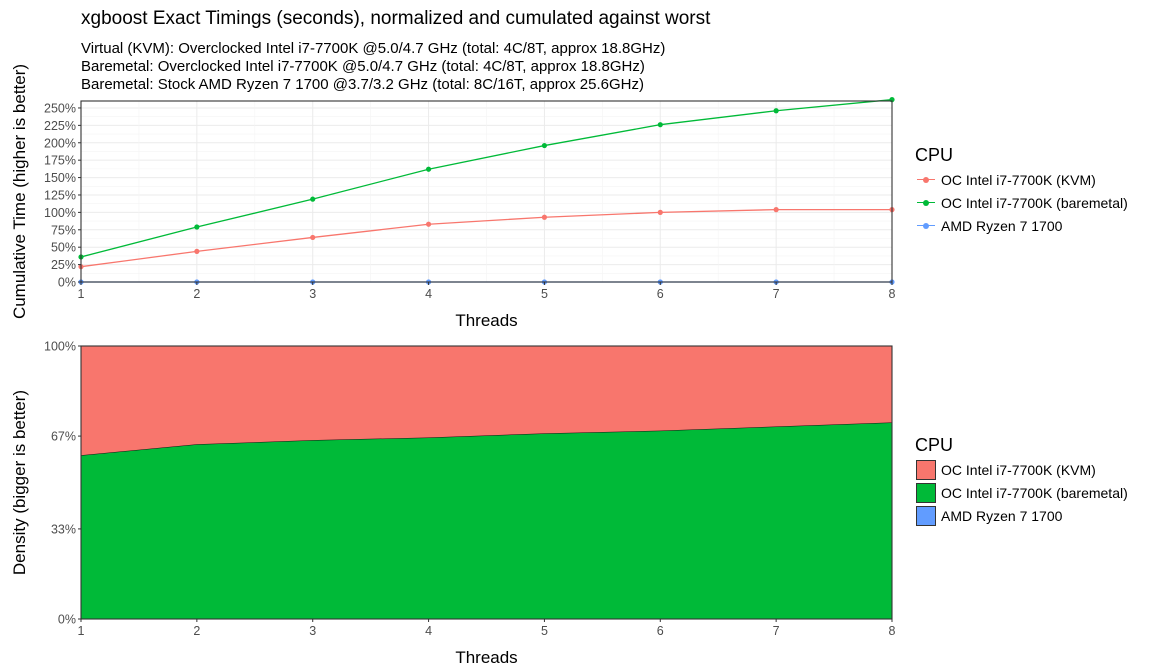 Image resolution: width=1152 pixels, height=672 pixels. What do you see at coordinates (60, 143) in the screenshot?
I see `y-tick-label: 200%` at bounding box center [60, 143].